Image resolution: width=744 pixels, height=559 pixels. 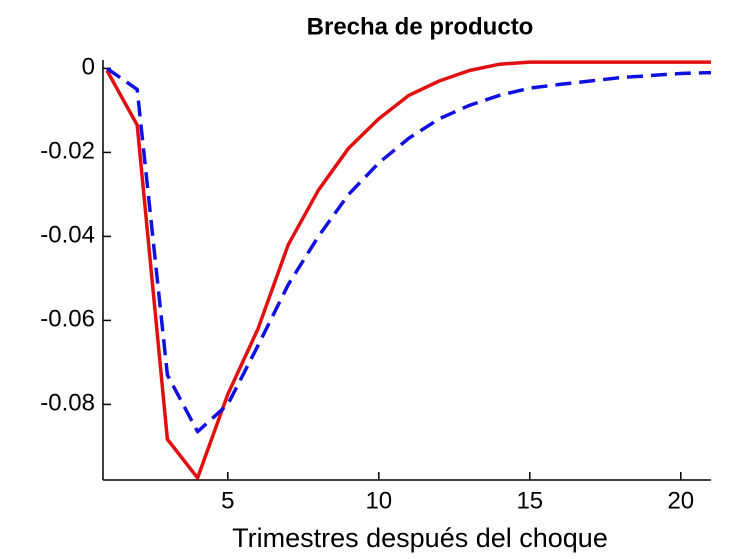 What do you see at coordinates (67, 403) in the screenshot?
I see `y-tick-label: -0.08` at bounding box center [67, 403].